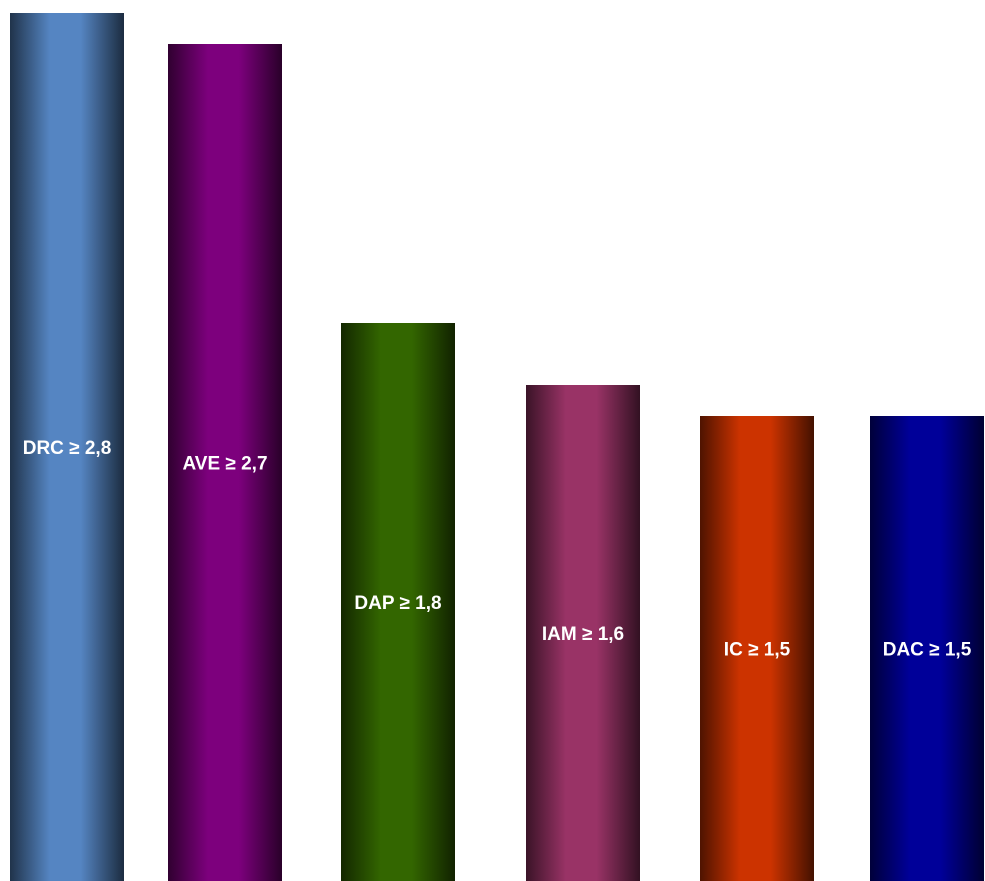  I want to click on bar-label-iam: IAM ≥ 1,6, so click(583, 634).